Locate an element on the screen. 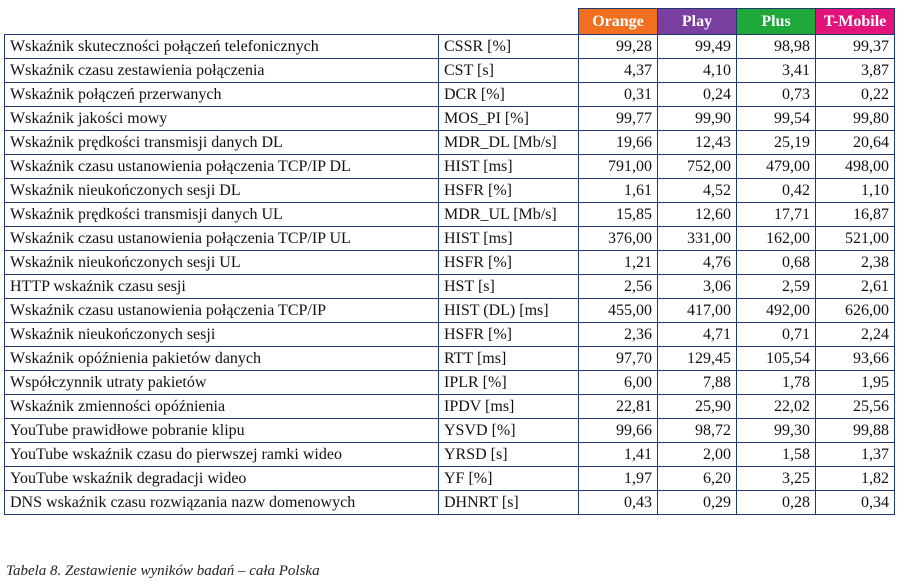 The width and height of the screenshot is (900, 587). indicator-symbol: DCR [%] is located at coordinates (508, 94).